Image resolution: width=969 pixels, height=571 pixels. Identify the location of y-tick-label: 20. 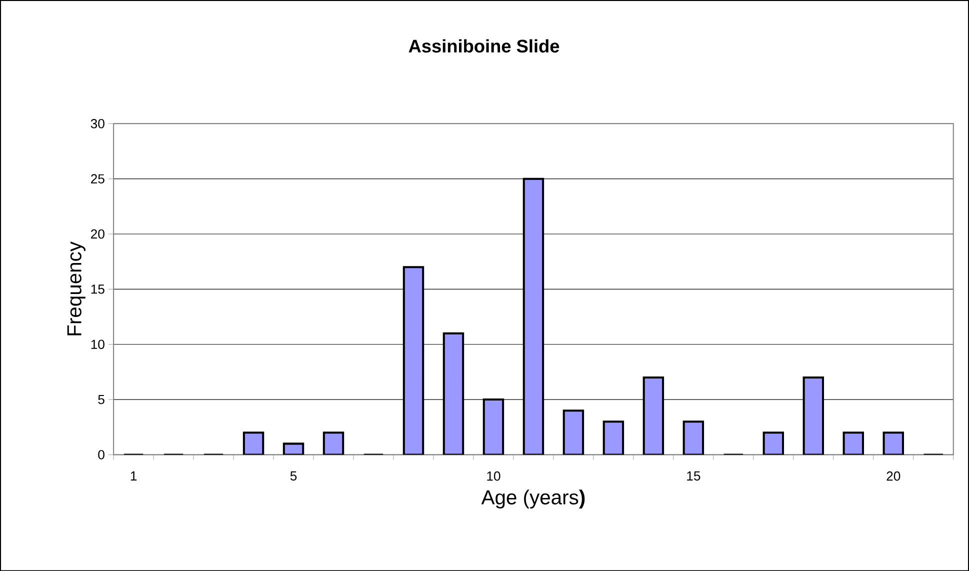
(97, 233).